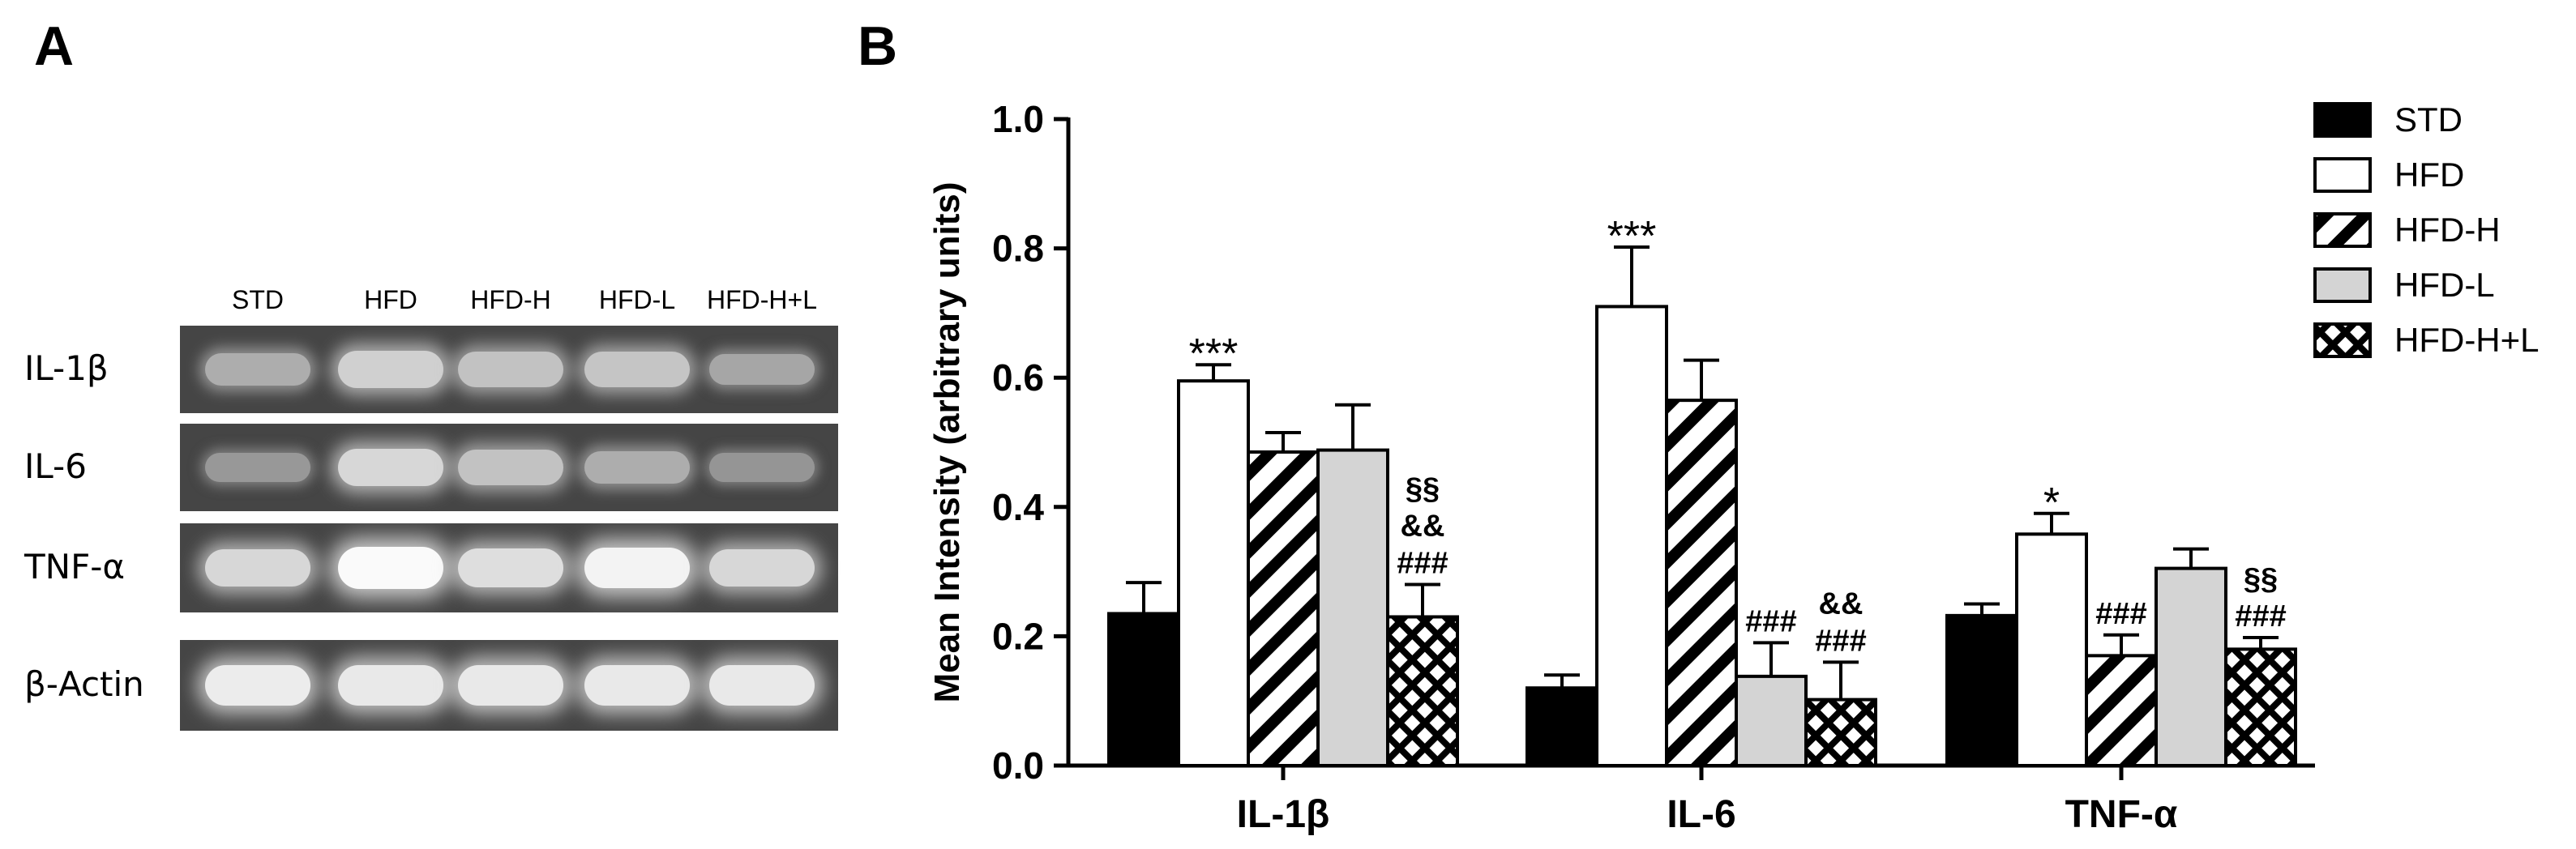 Image resolution: width=2576 pixels, height=849 pixels. Describe the element at coordinates (84, 684) in the screenshot. I see `gel-row-label: β-Actin` at that location.